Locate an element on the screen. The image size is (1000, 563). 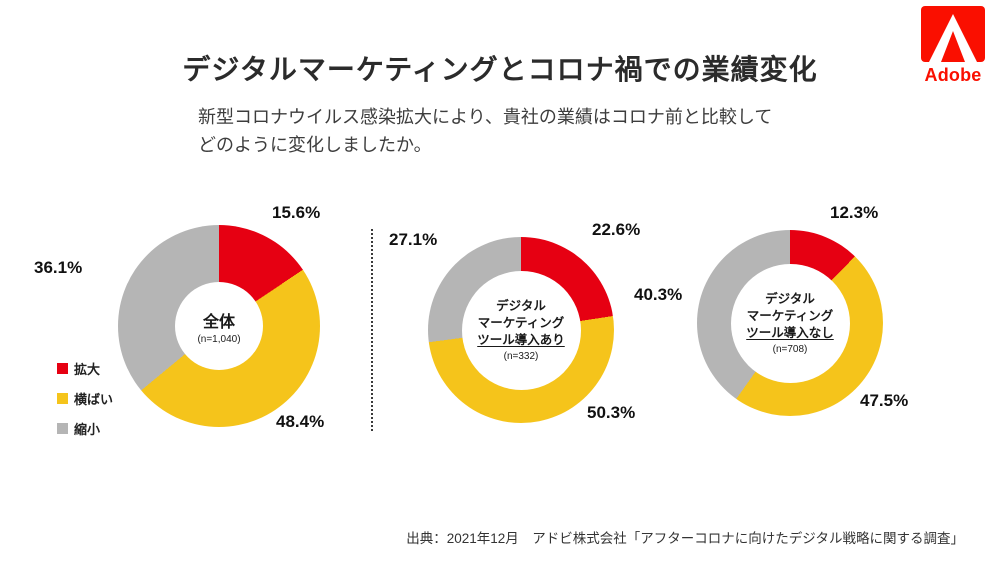
page-title: デジタルマーケティングとコロナ禍での業績変化 is located at coordinates (500, 69).